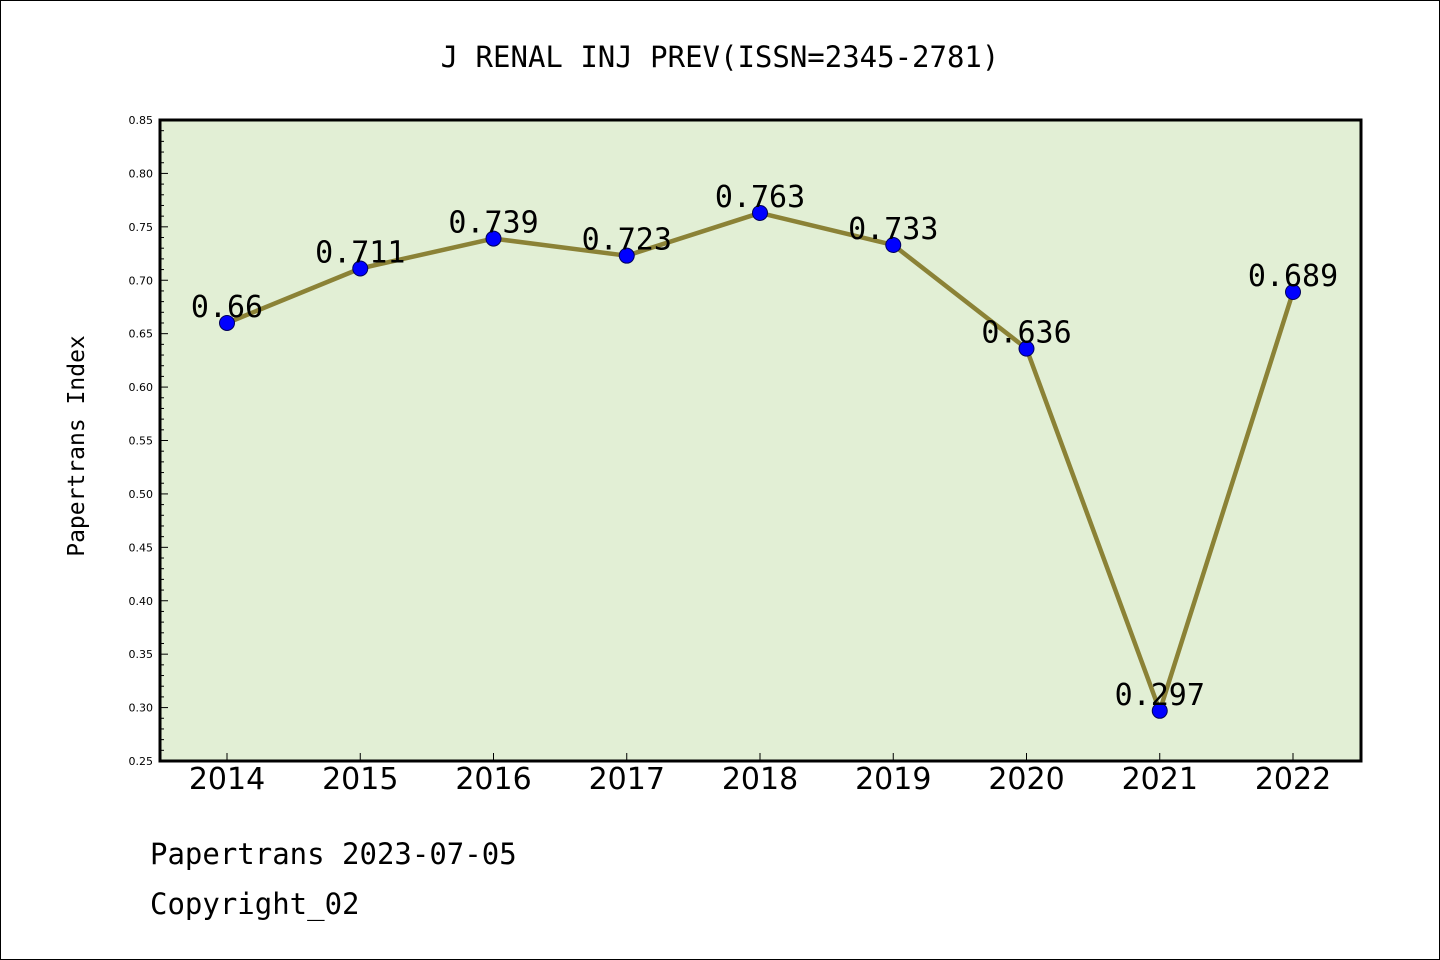 Image resolution: width=1440 pixels, height=960 pixels. I want to click on data-label: 0.66, so click(227, 307).